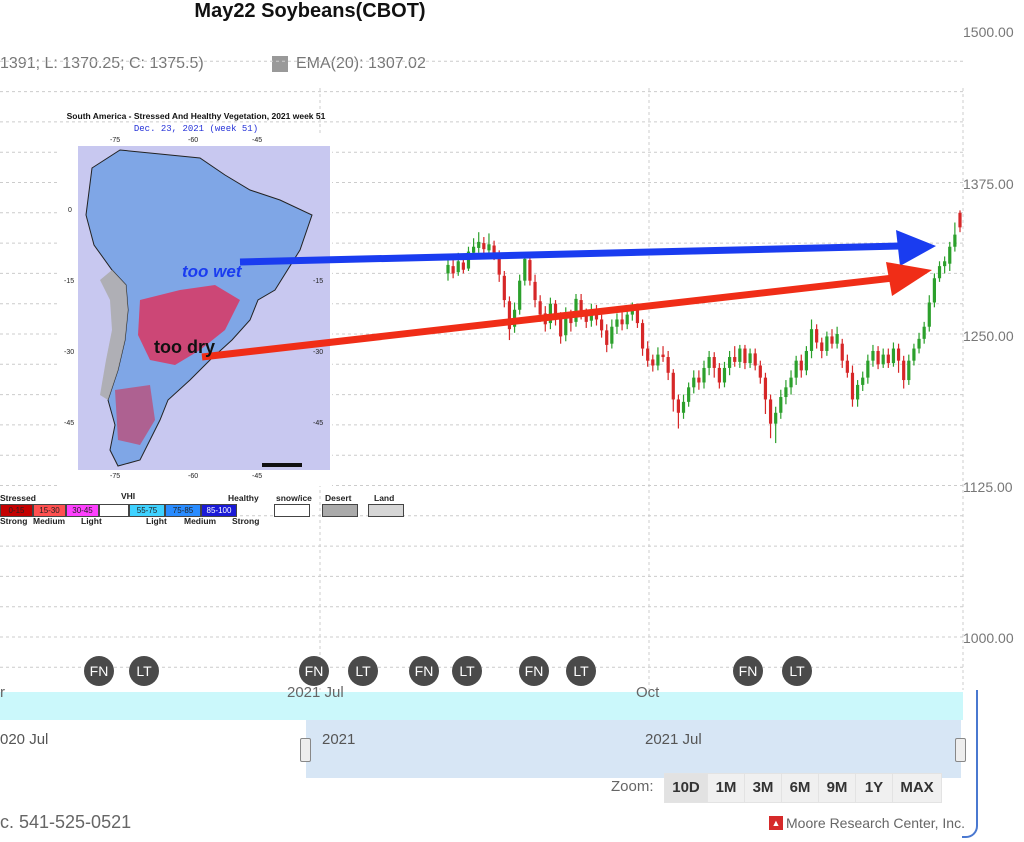  What do you see at coordinates (686, 788) in the screenshot?
I see `zoom-button-10d: 10D` at bounding box center [686, 788].